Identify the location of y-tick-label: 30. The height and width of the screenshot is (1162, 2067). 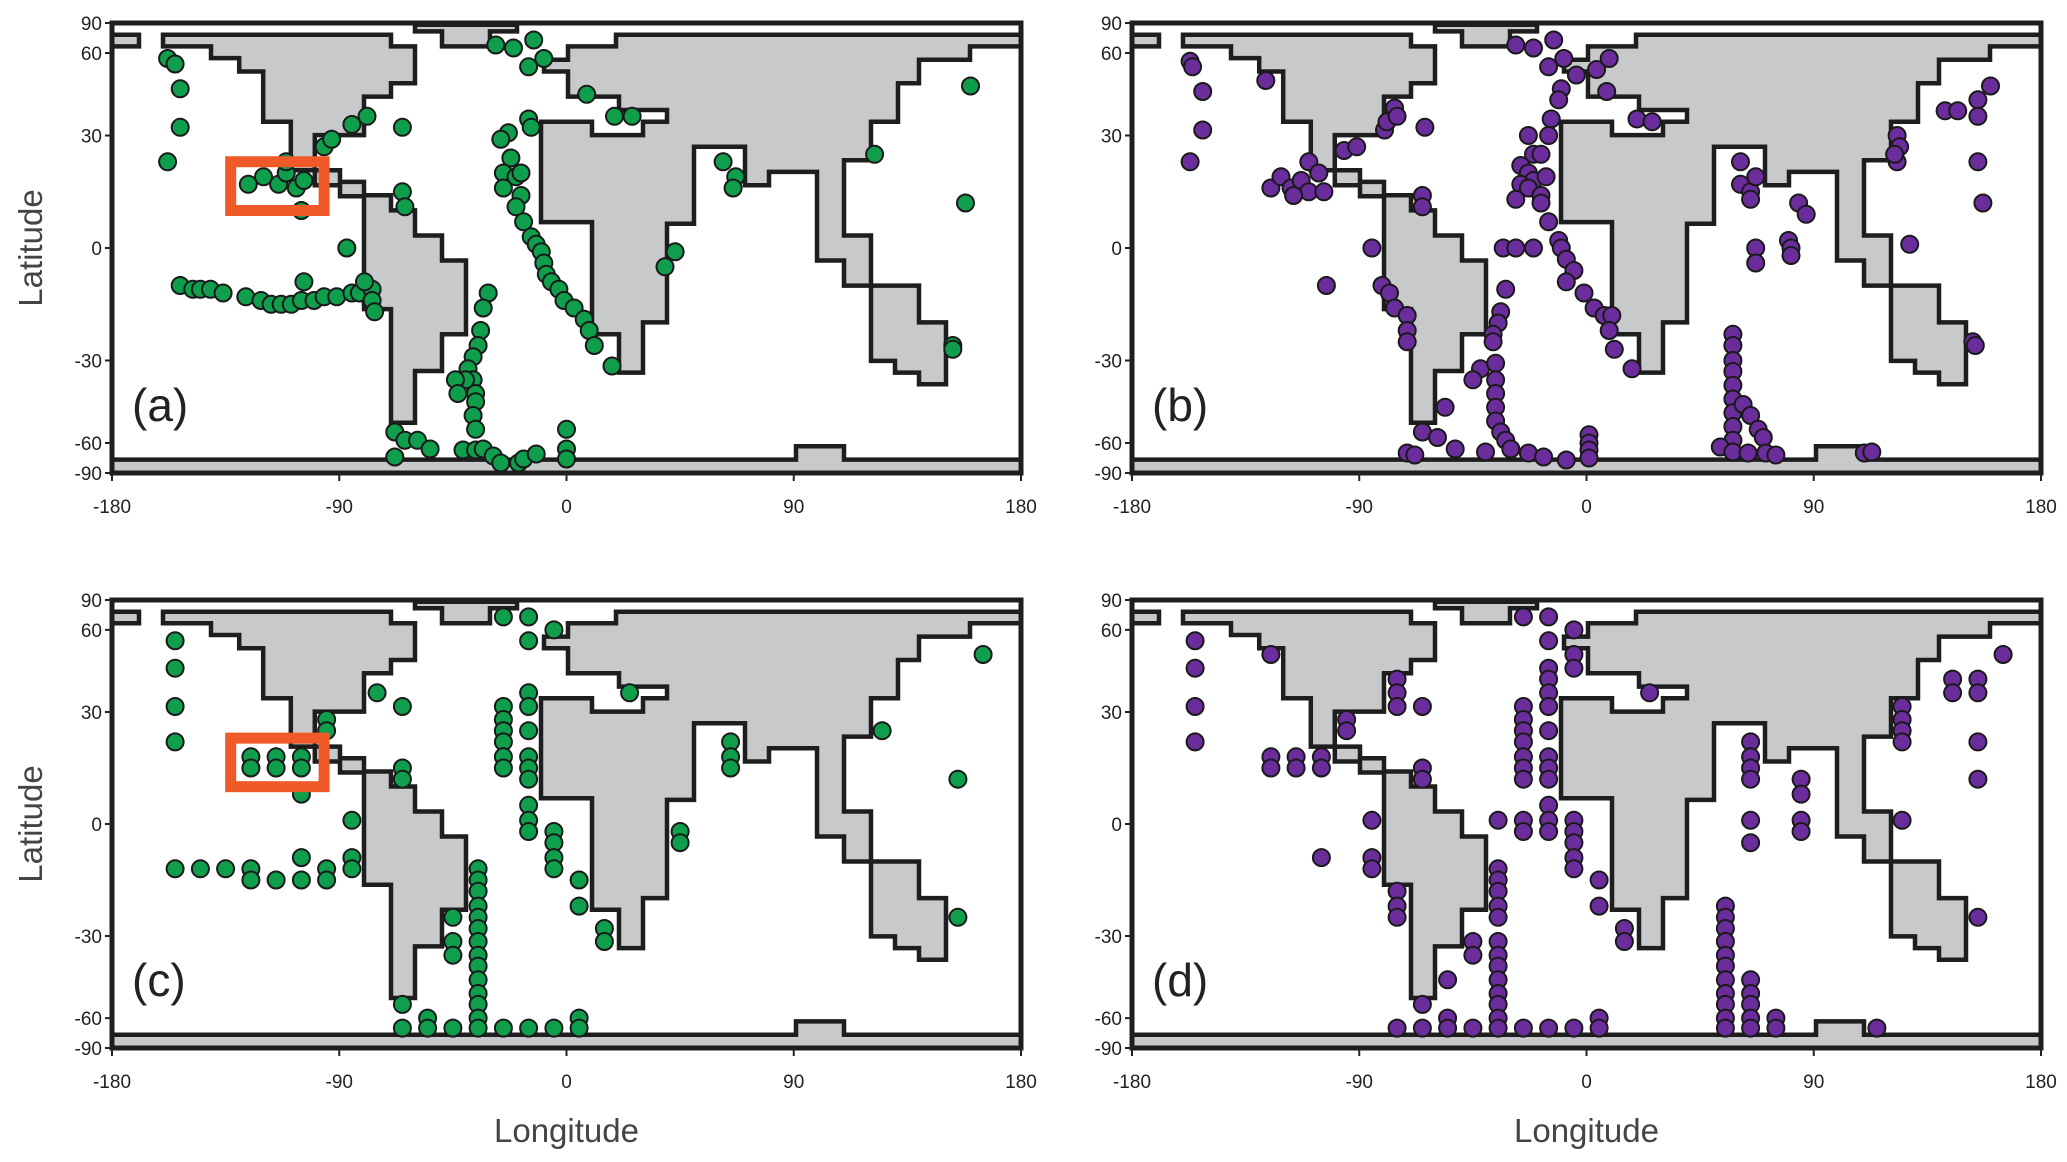
(91, 137).